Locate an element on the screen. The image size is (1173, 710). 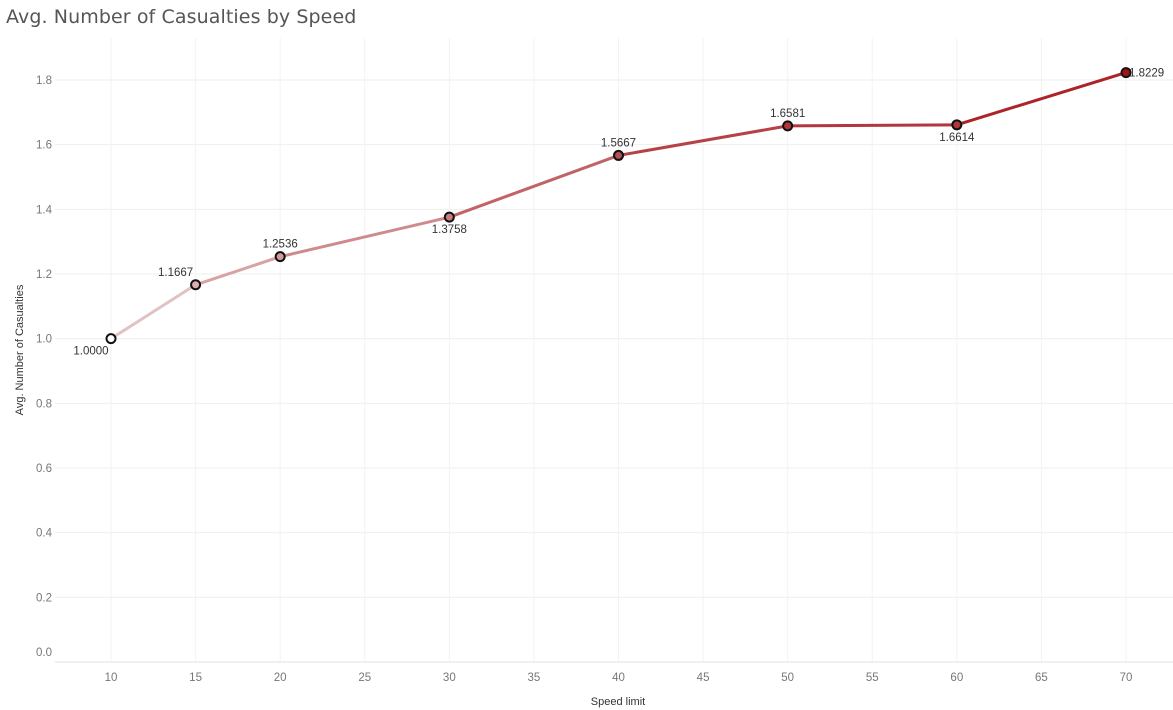
y-axis-ticks: 0.0 0.2 0.4 0.6 0.8 1.0 1.2 1.4 1.6 1.8 is located at coordinates (44, 367).